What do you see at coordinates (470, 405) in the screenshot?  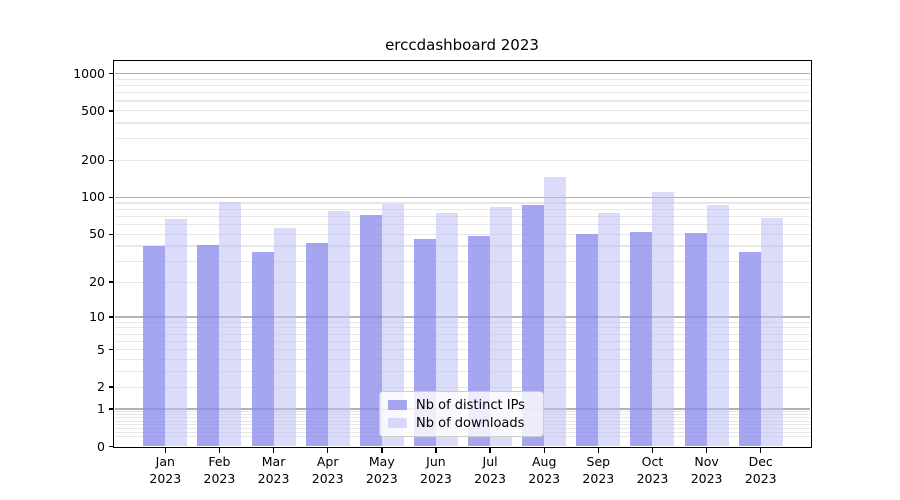 I see `legend-label-distinct-ips: Nb of distinct IPs` at bounding box center [470, 405].